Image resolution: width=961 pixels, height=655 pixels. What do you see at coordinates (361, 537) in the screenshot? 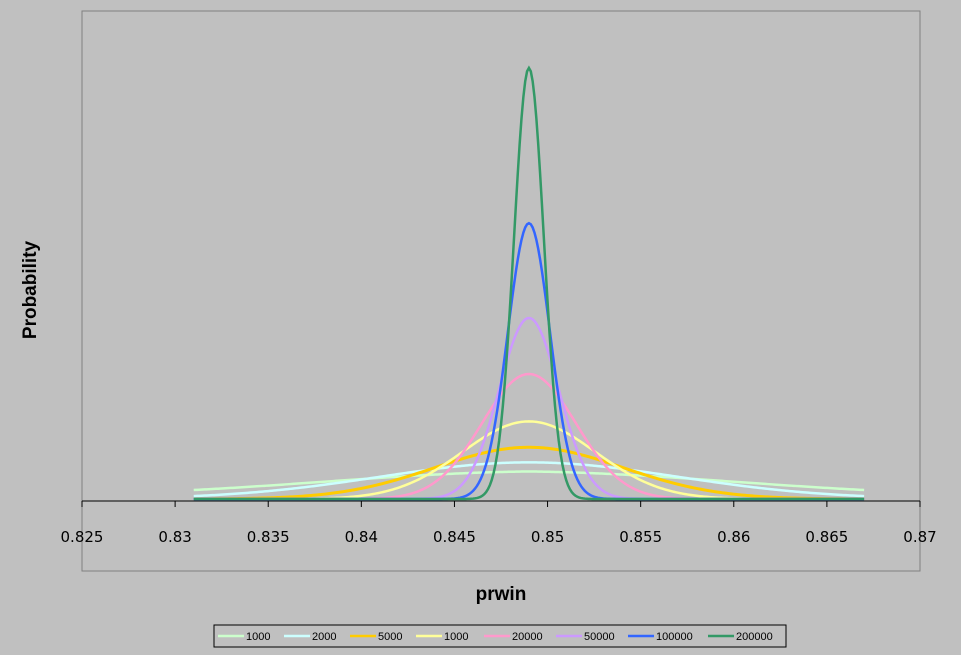
I see `x-tick-label: 0.84` at bounding box center [361, 537].